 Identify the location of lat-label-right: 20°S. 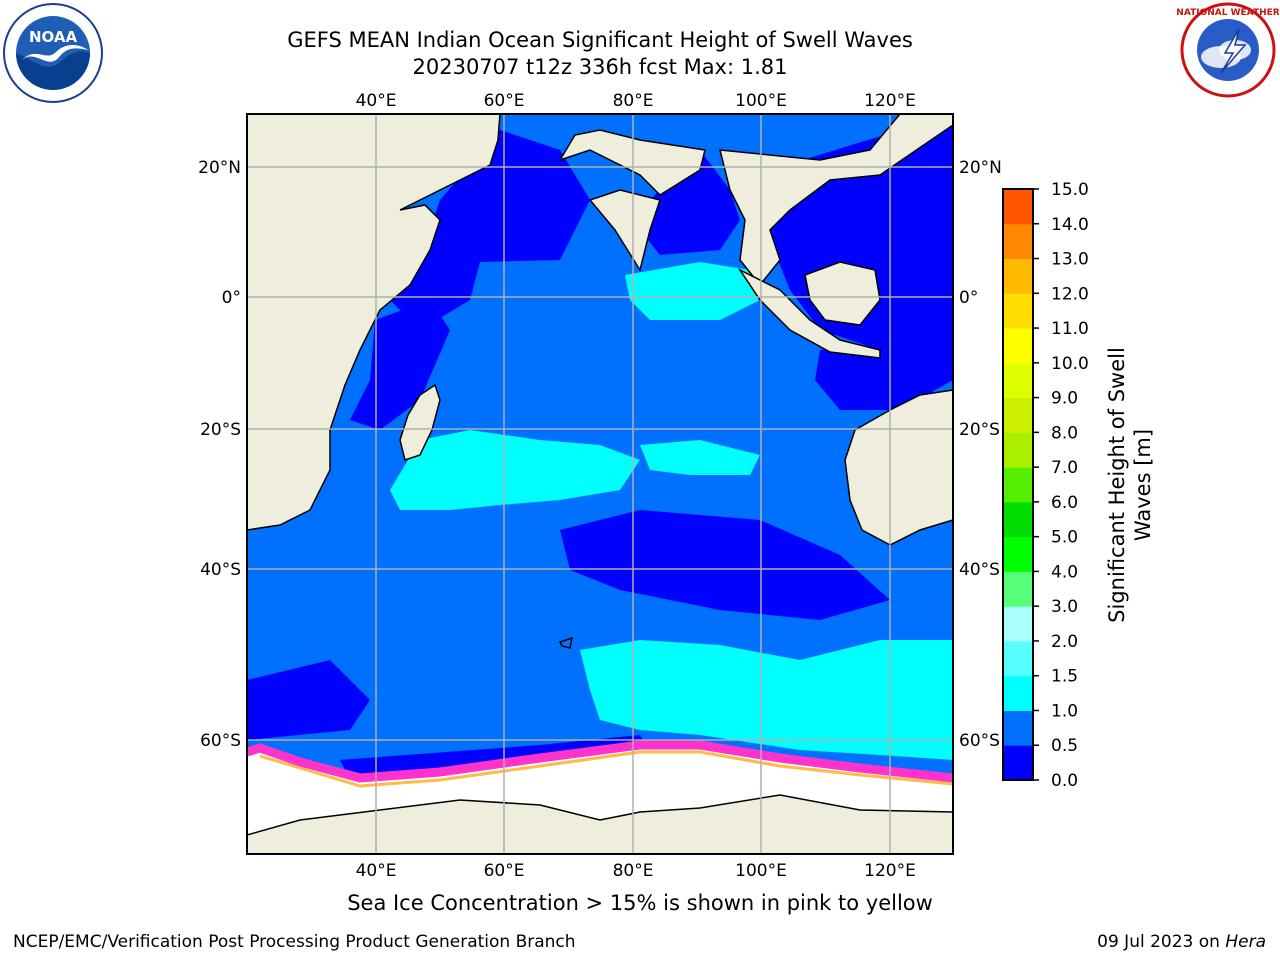
(979, 430).